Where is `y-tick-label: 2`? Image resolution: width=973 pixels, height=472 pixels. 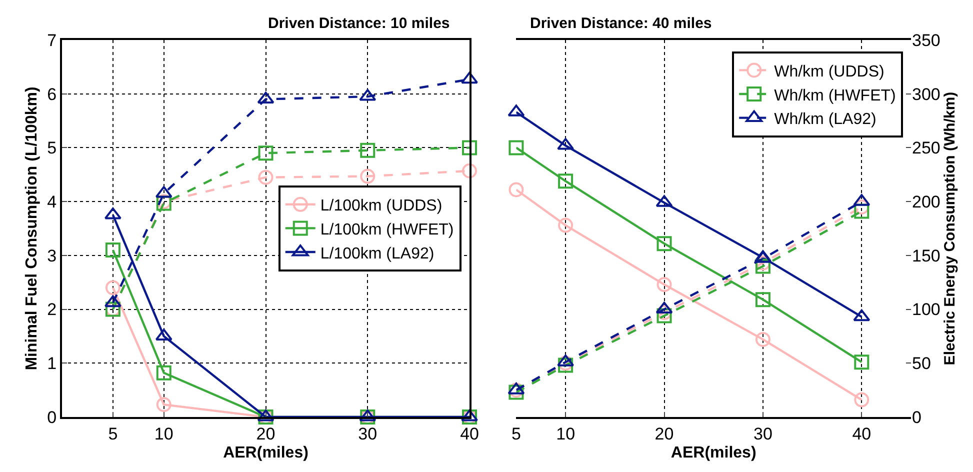
y-tick-label: 2 is located at coordinates (52, 310).